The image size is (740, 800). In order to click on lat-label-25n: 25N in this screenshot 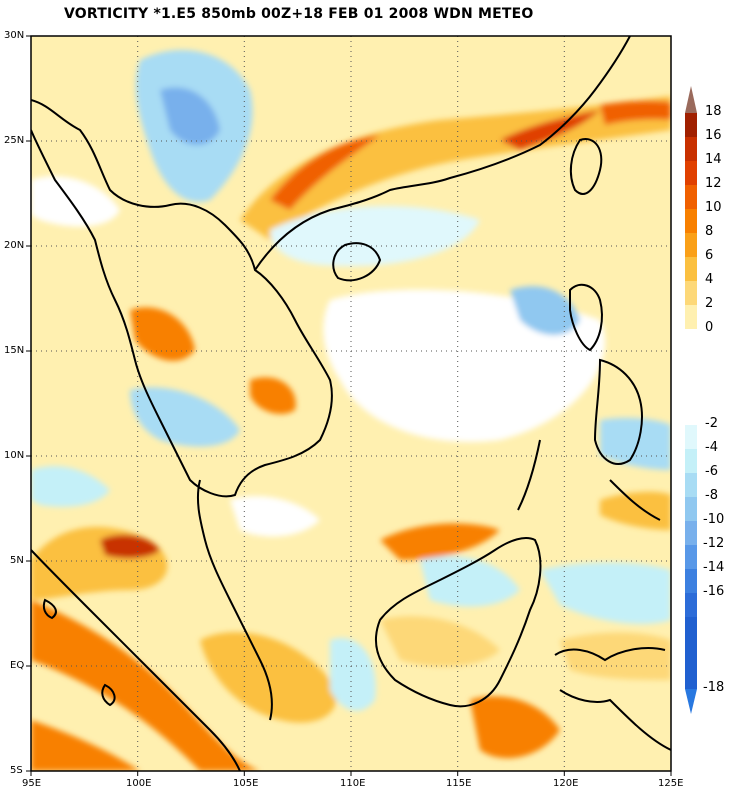, I will do `click(14, 140)`.